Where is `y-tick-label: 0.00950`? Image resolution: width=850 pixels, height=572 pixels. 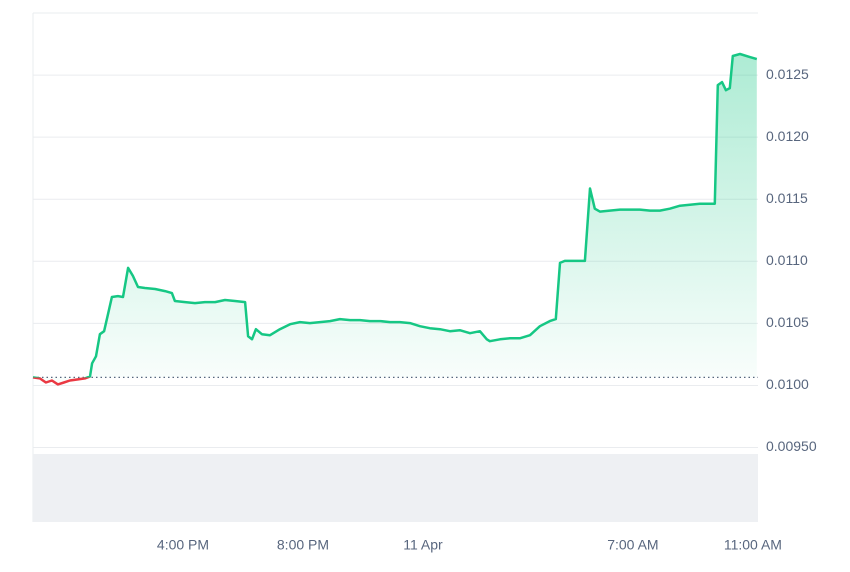
y-tick-label: 0.00950 is located at coordinates (791, 446).